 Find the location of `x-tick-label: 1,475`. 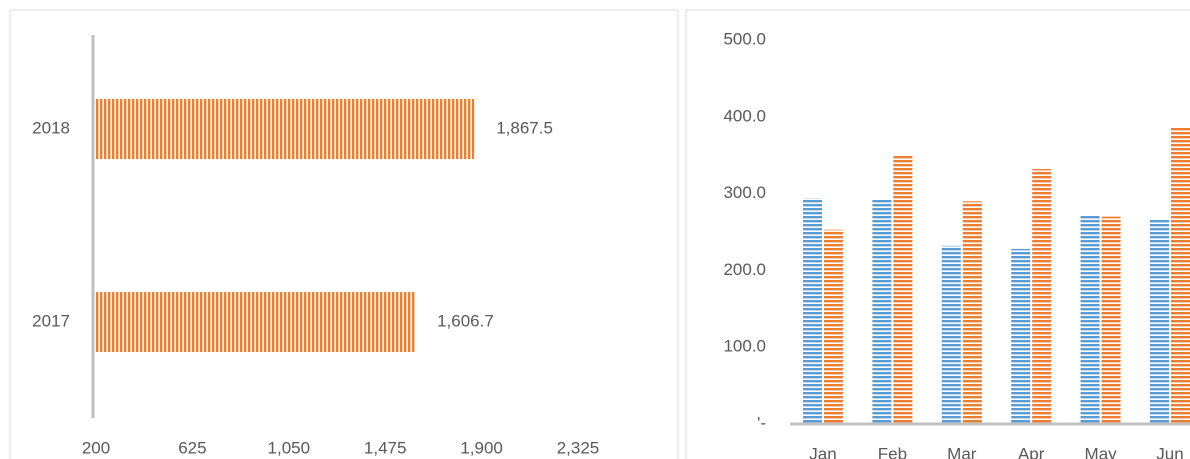

x-tick-label: 1,475 is located at coordinates (385, 447).